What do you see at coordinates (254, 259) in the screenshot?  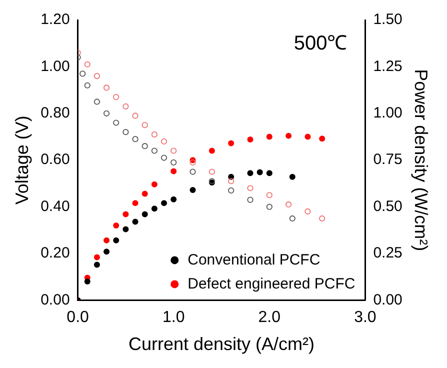 I see `legend-label: Conventional PCFC` at bounding box center [254, 259].